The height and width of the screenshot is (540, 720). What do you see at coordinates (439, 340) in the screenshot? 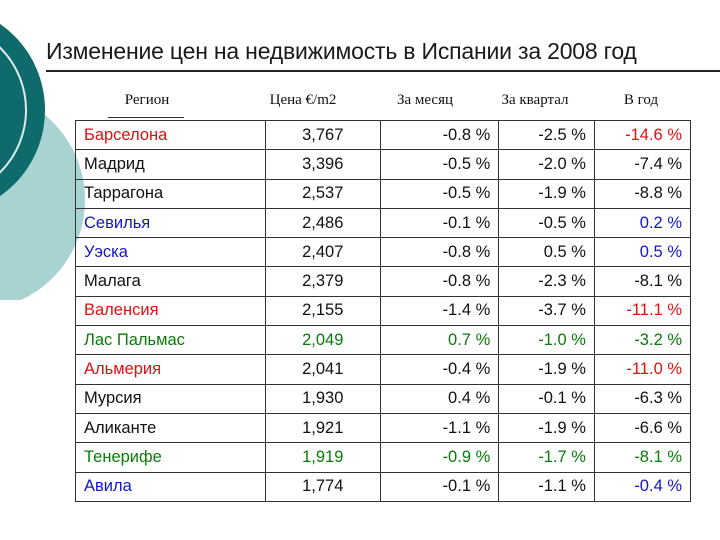
I see `month-change-cell: 0.7 %` at bounding box center [439, 340].